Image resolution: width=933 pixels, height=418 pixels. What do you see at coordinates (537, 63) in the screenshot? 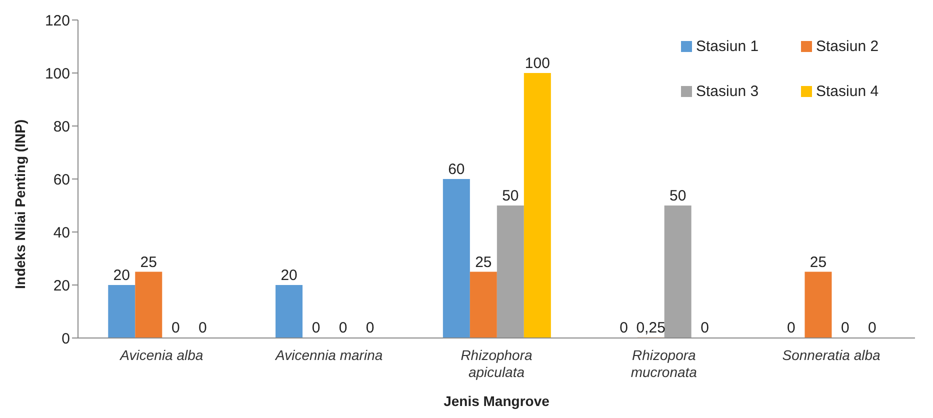
I see `data-label: 100` at bounding box center [537, 63].